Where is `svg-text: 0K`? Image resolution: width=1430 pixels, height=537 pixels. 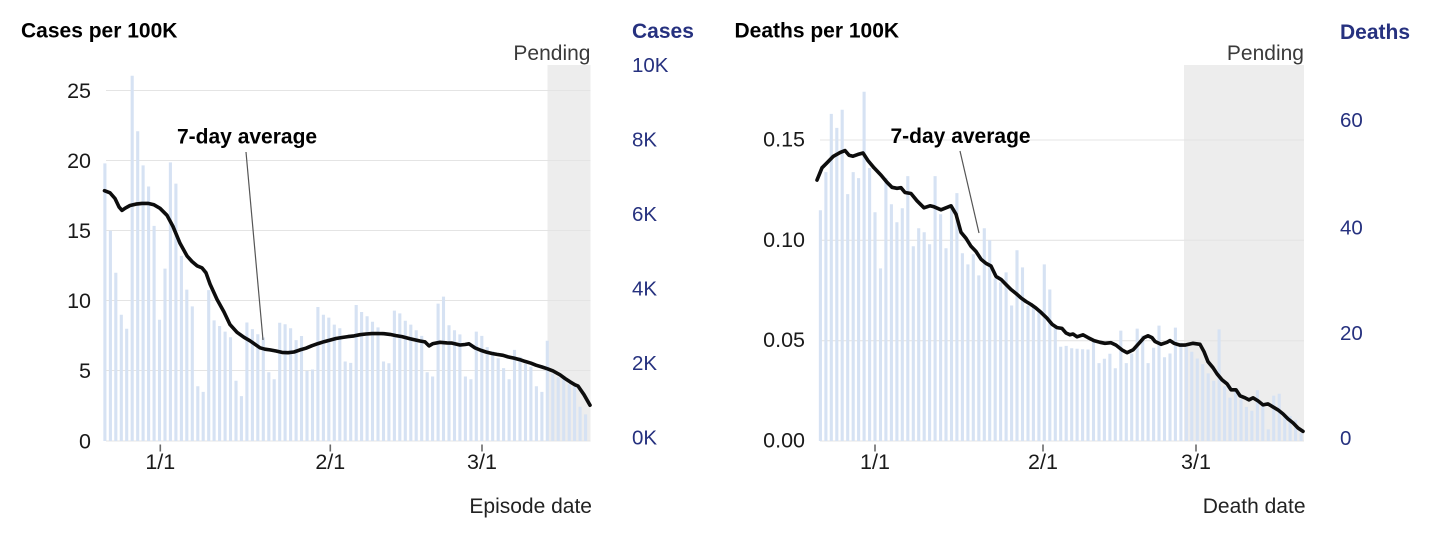 svg-text: 0K is located at coordinates (644, 438).